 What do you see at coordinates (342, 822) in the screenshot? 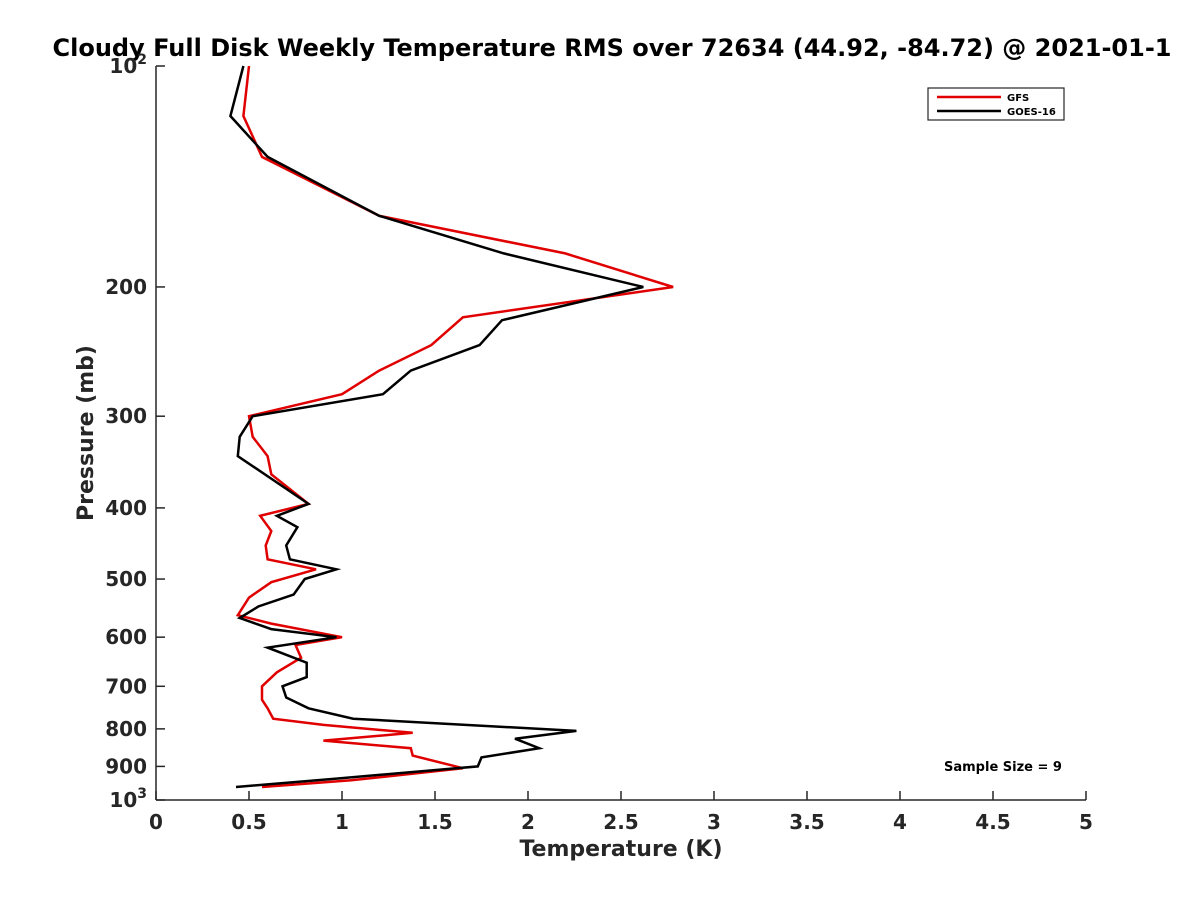
I see `x-tick-label: 1` at bounding box center [342, 822].